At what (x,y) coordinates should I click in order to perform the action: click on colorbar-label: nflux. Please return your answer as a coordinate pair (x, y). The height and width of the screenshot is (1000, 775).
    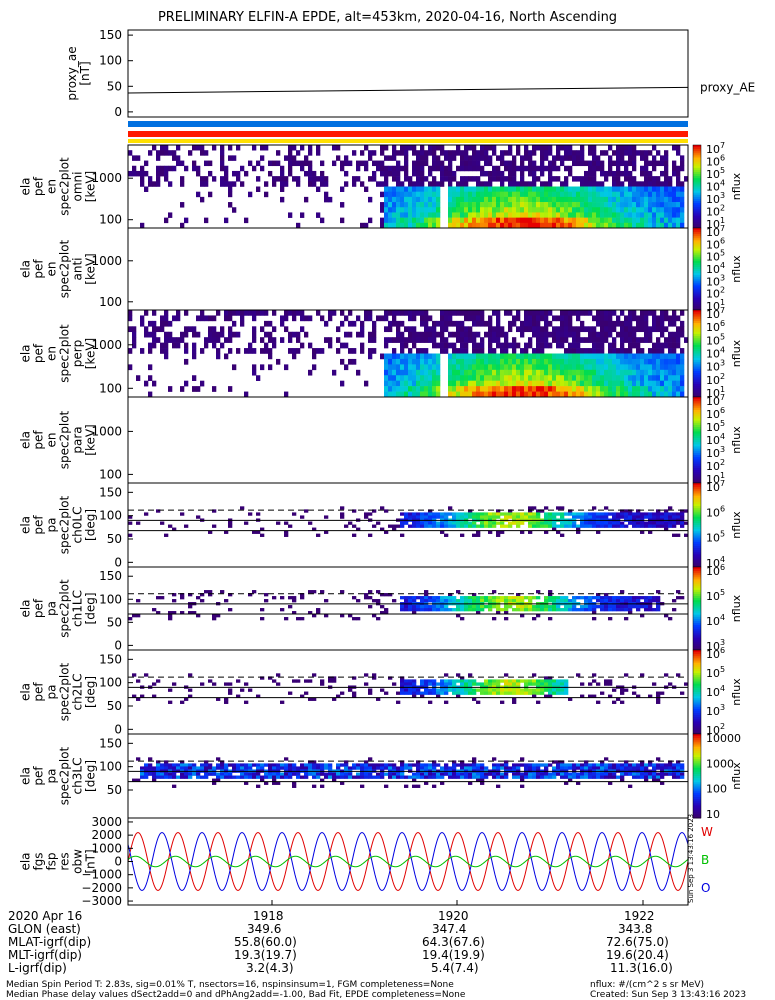
    Looking at the image, I should click on (736, 440).